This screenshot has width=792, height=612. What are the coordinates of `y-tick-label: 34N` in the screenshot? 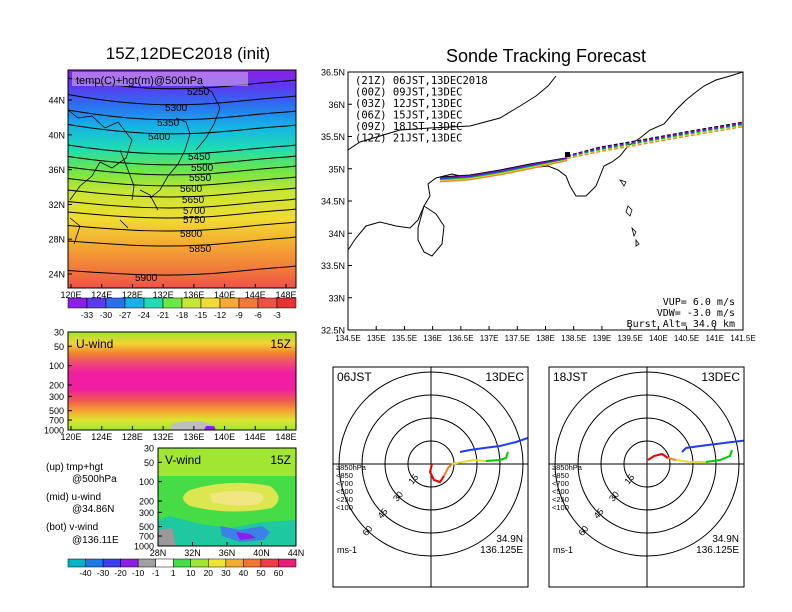 It's located at (336, 234).